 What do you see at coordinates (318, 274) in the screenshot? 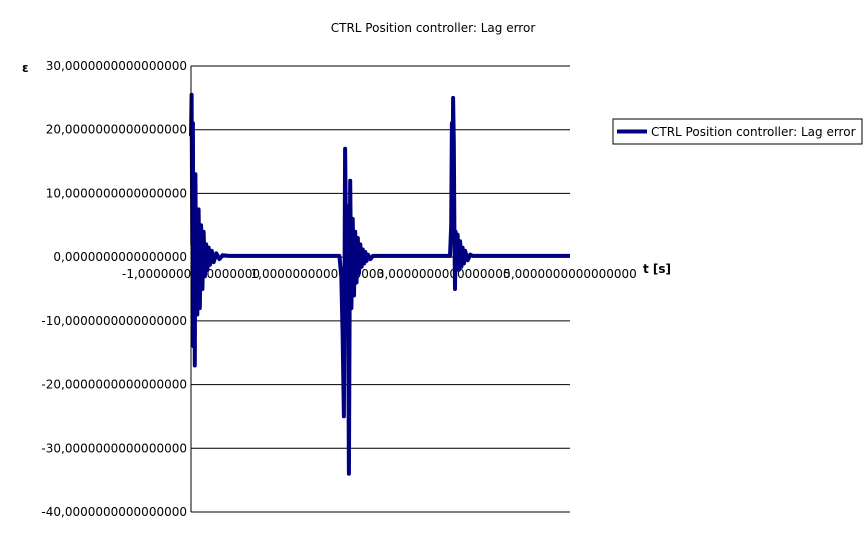
I see `x-tick-label: 1,0000000000000000` at bounding box center [318, 274].